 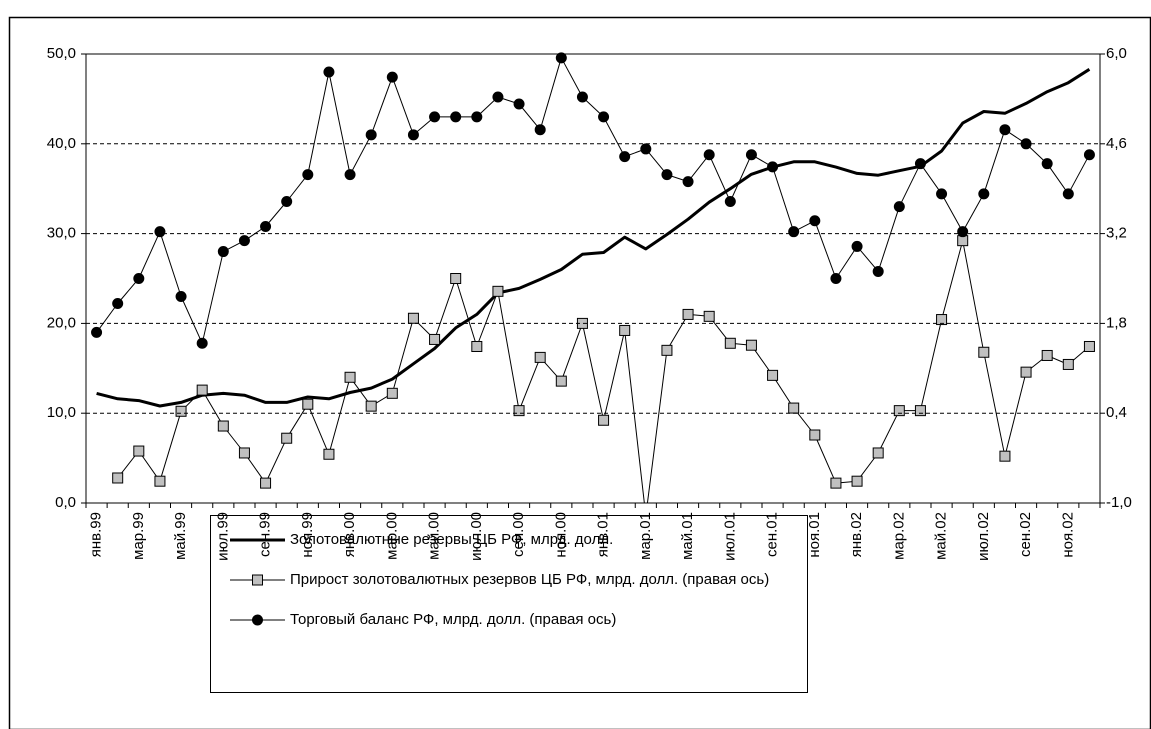 What do you see at coordinates (96, 534) in the screenshot?
I see `x-tick-label: янв.99` at bounding box center [96, 534].